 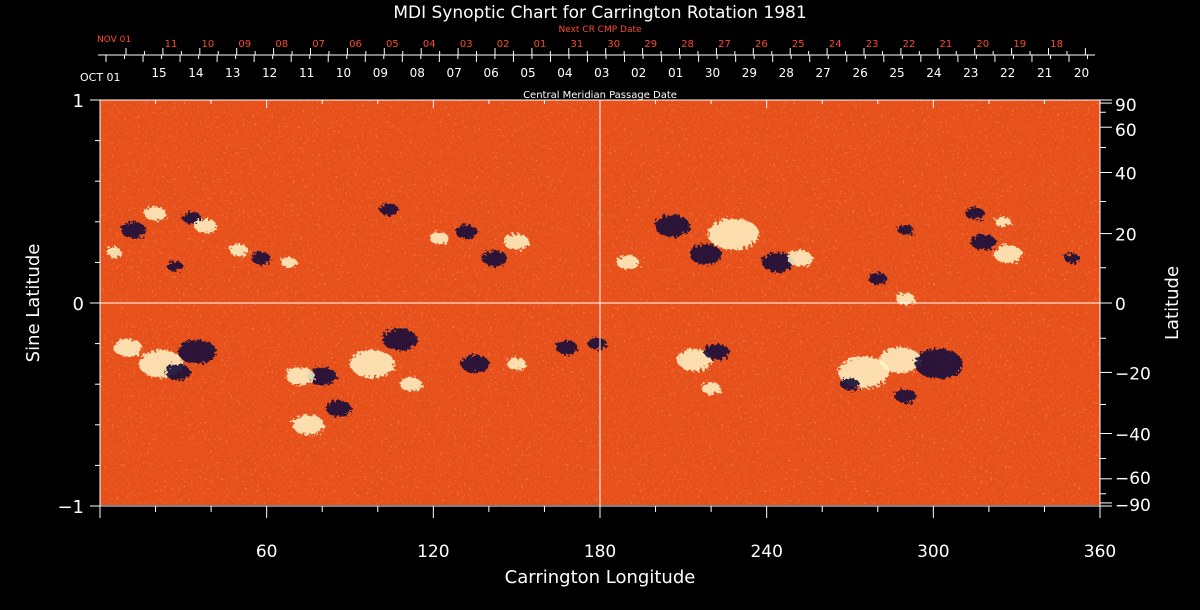 I want to click on cmp-date-label: 26, so click(x=859, y=73).